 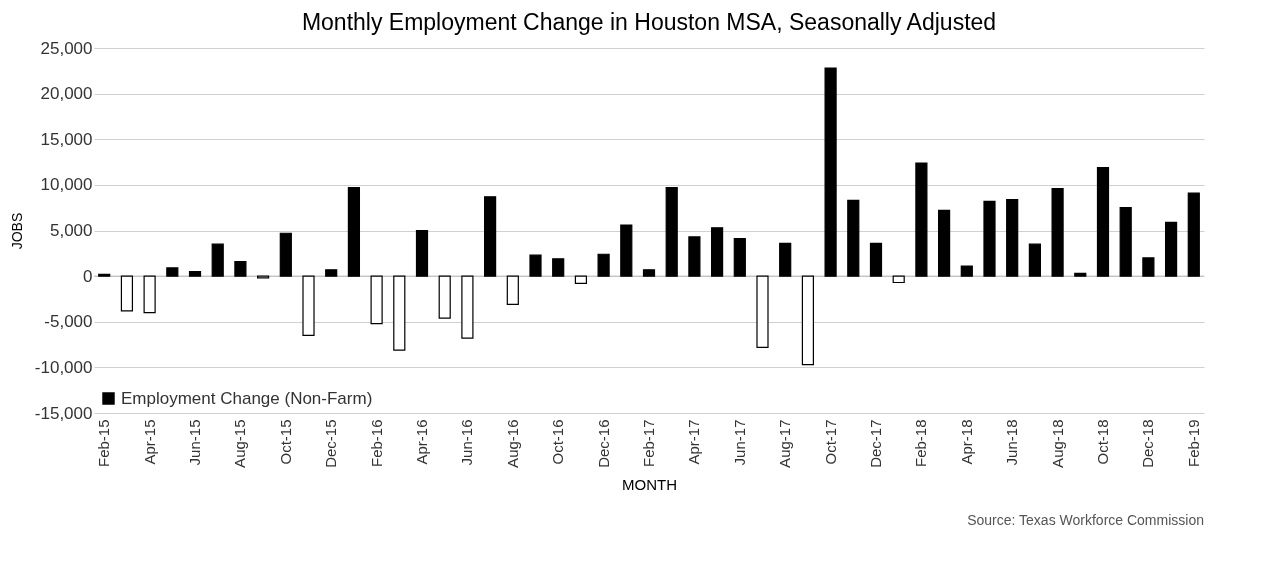 I want to click on legend-label: Employment Change (Non-Farm), so click(x=247, y=398).